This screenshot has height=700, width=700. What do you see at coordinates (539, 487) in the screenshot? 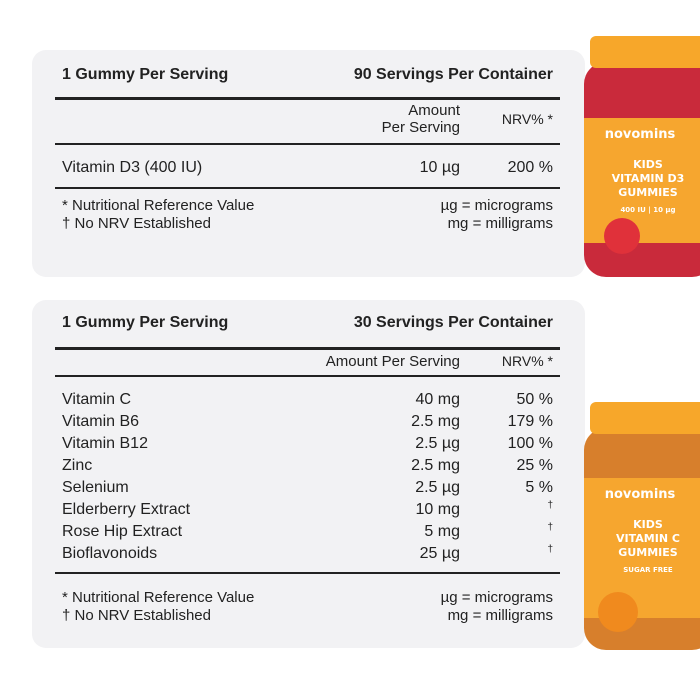
I see `nutrient-nrv: 5 %` at bounding box center [539, 487].